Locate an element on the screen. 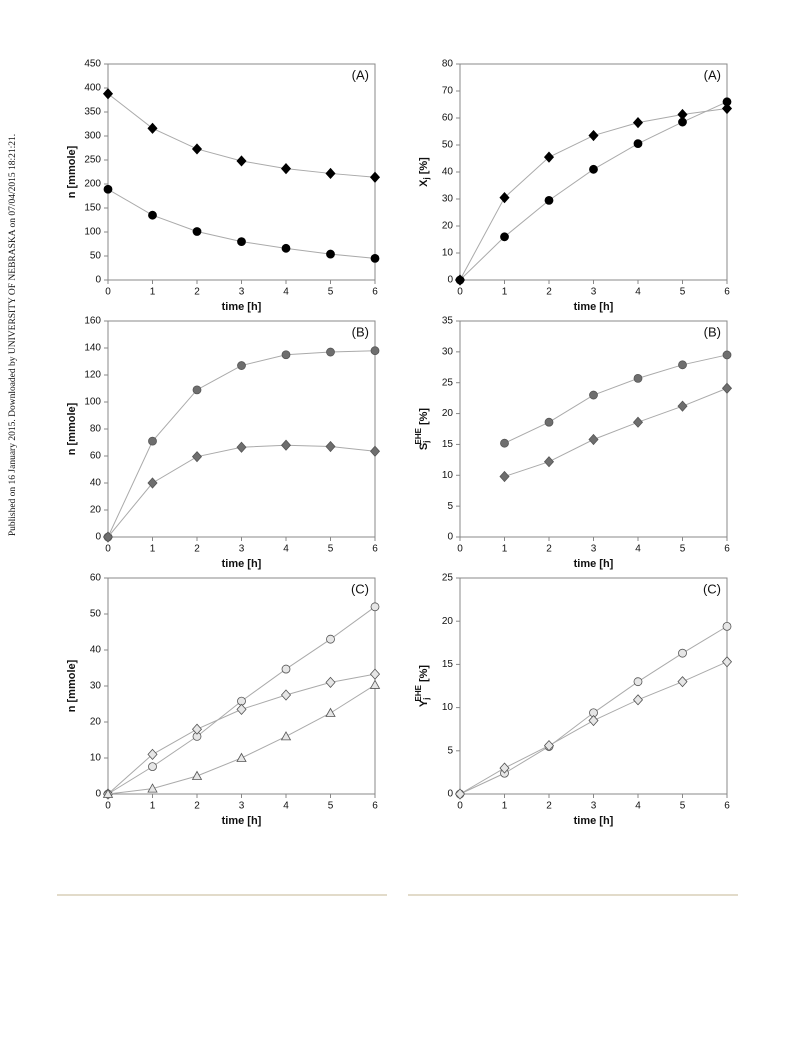  y-axis-label: YjEHE [%] is located at coordinates (422, 686).